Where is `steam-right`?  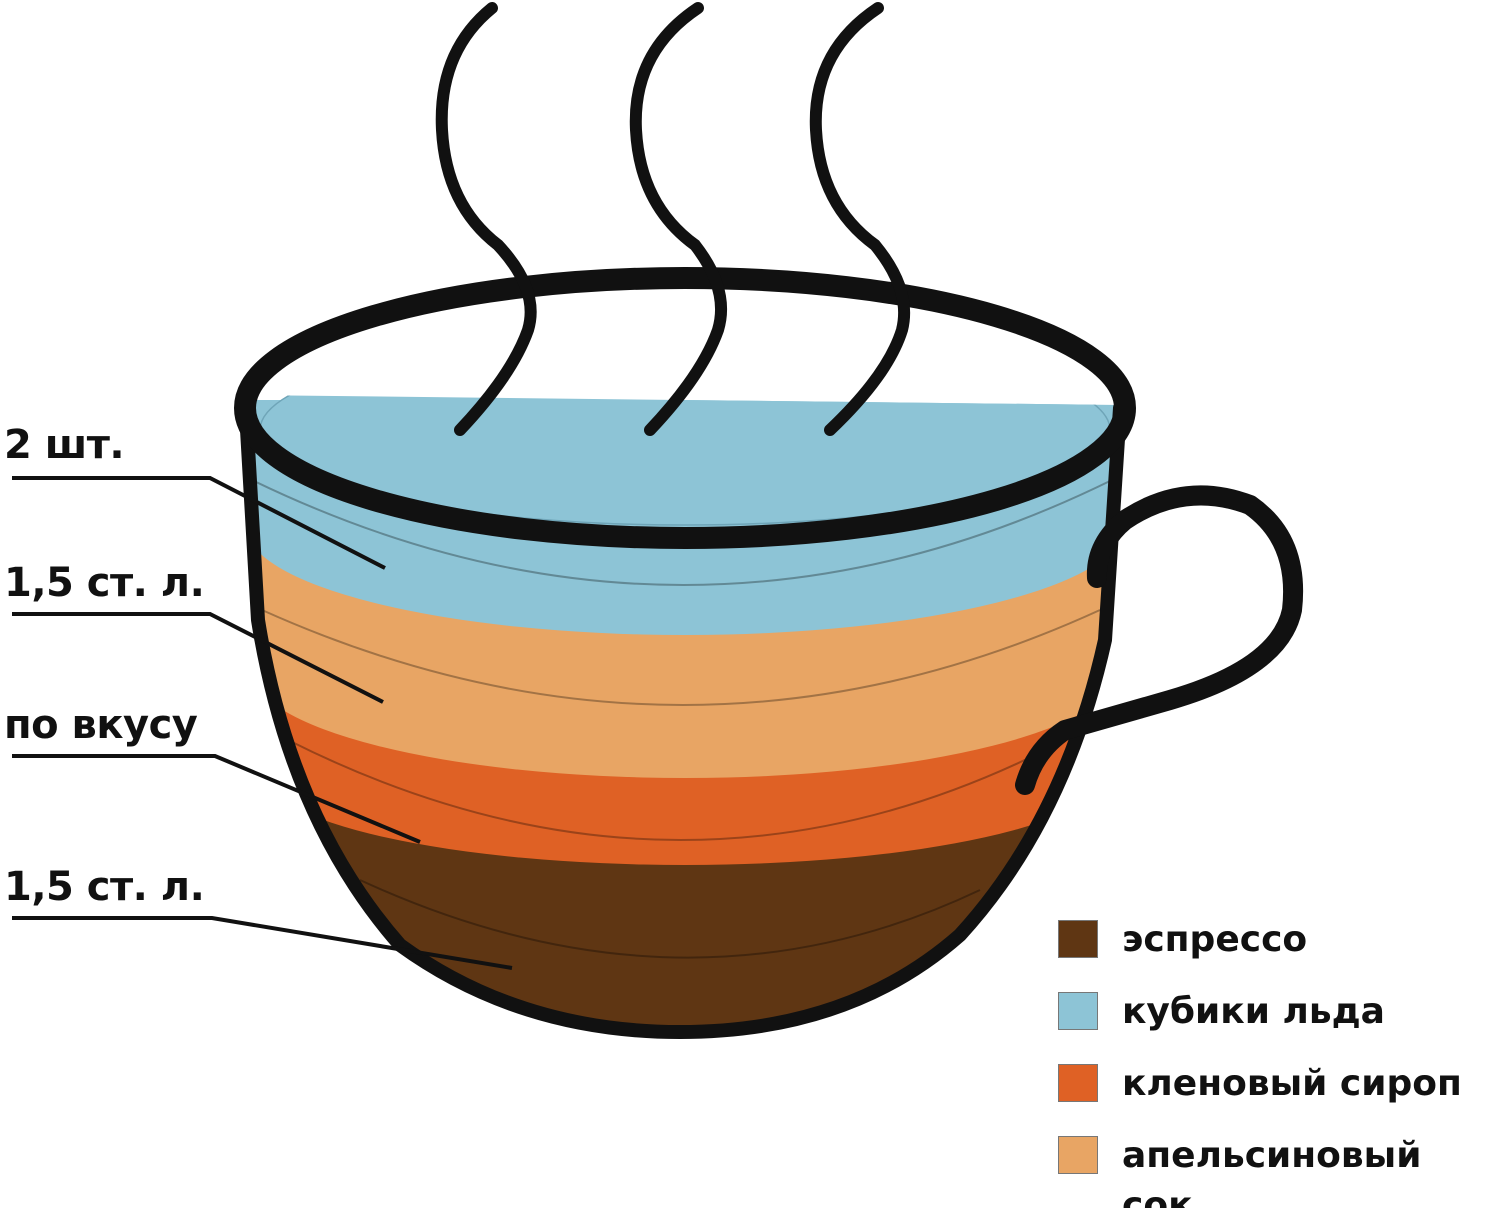 steam-right is located at coordinates (860, 219).